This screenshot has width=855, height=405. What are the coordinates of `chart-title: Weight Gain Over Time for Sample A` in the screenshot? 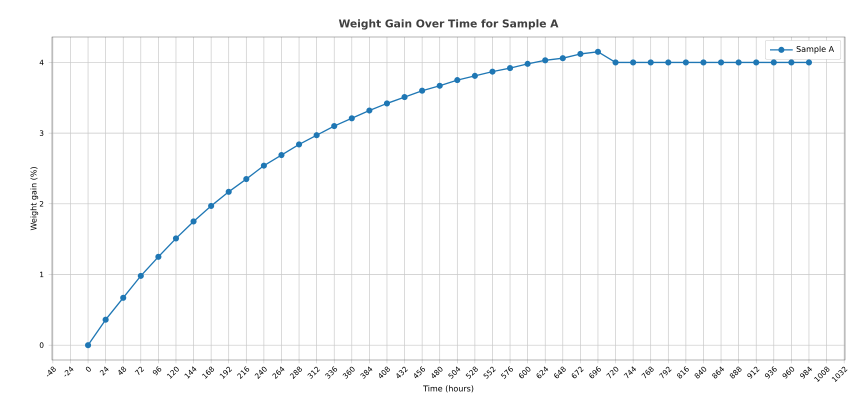 It's located at (448, 24).